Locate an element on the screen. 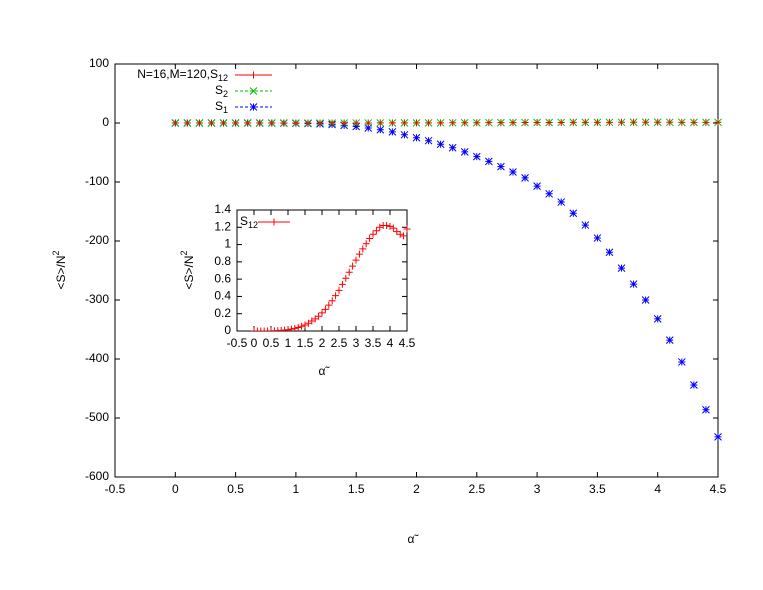 This screenshot has height=590, width=763. y-tick-label: -500 is located at coordinates (97, 417).